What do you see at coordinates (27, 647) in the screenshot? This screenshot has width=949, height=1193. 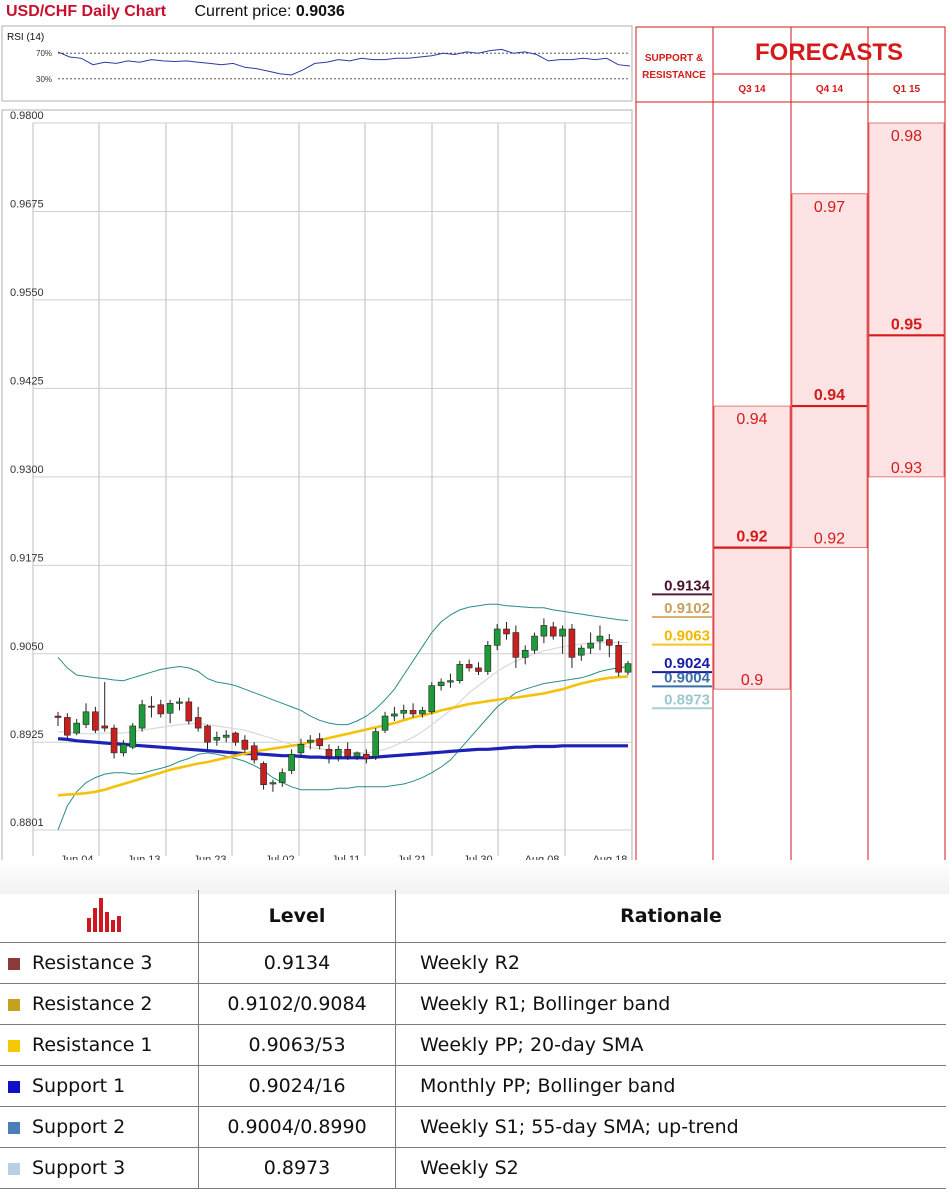 I see `y-tick-label: 0.9050` at bounding box center [27, 647].